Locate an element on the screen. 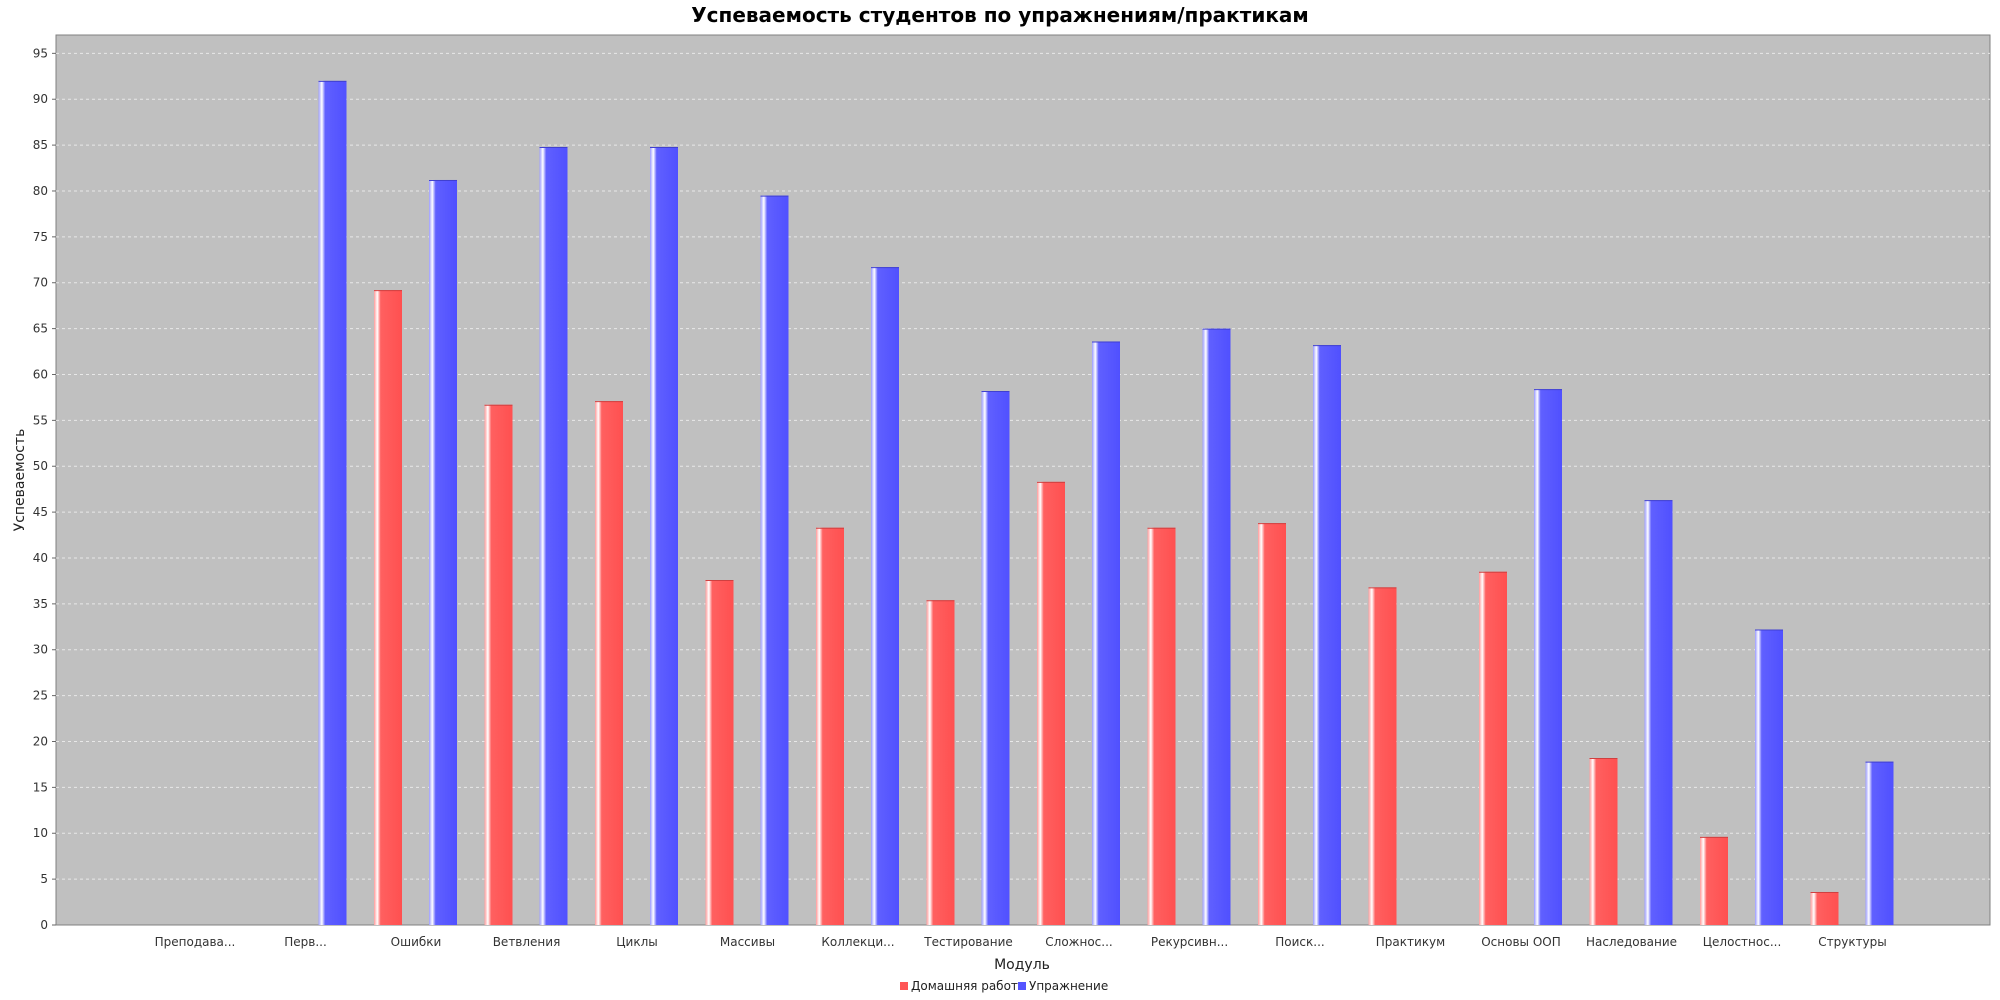  x-tick-label: Структуры is located at coordinates (1852, 942).